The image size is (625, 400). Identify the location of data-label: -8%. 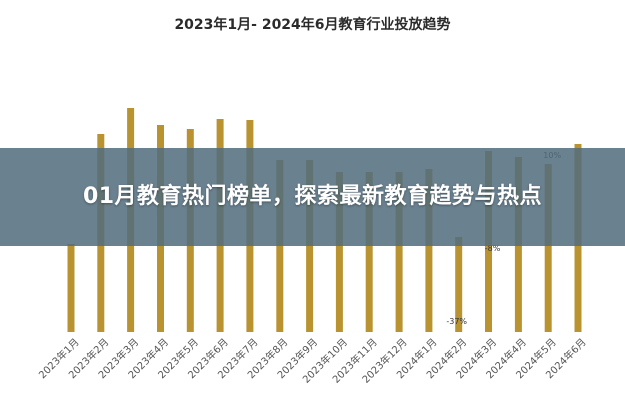
(493, 248).